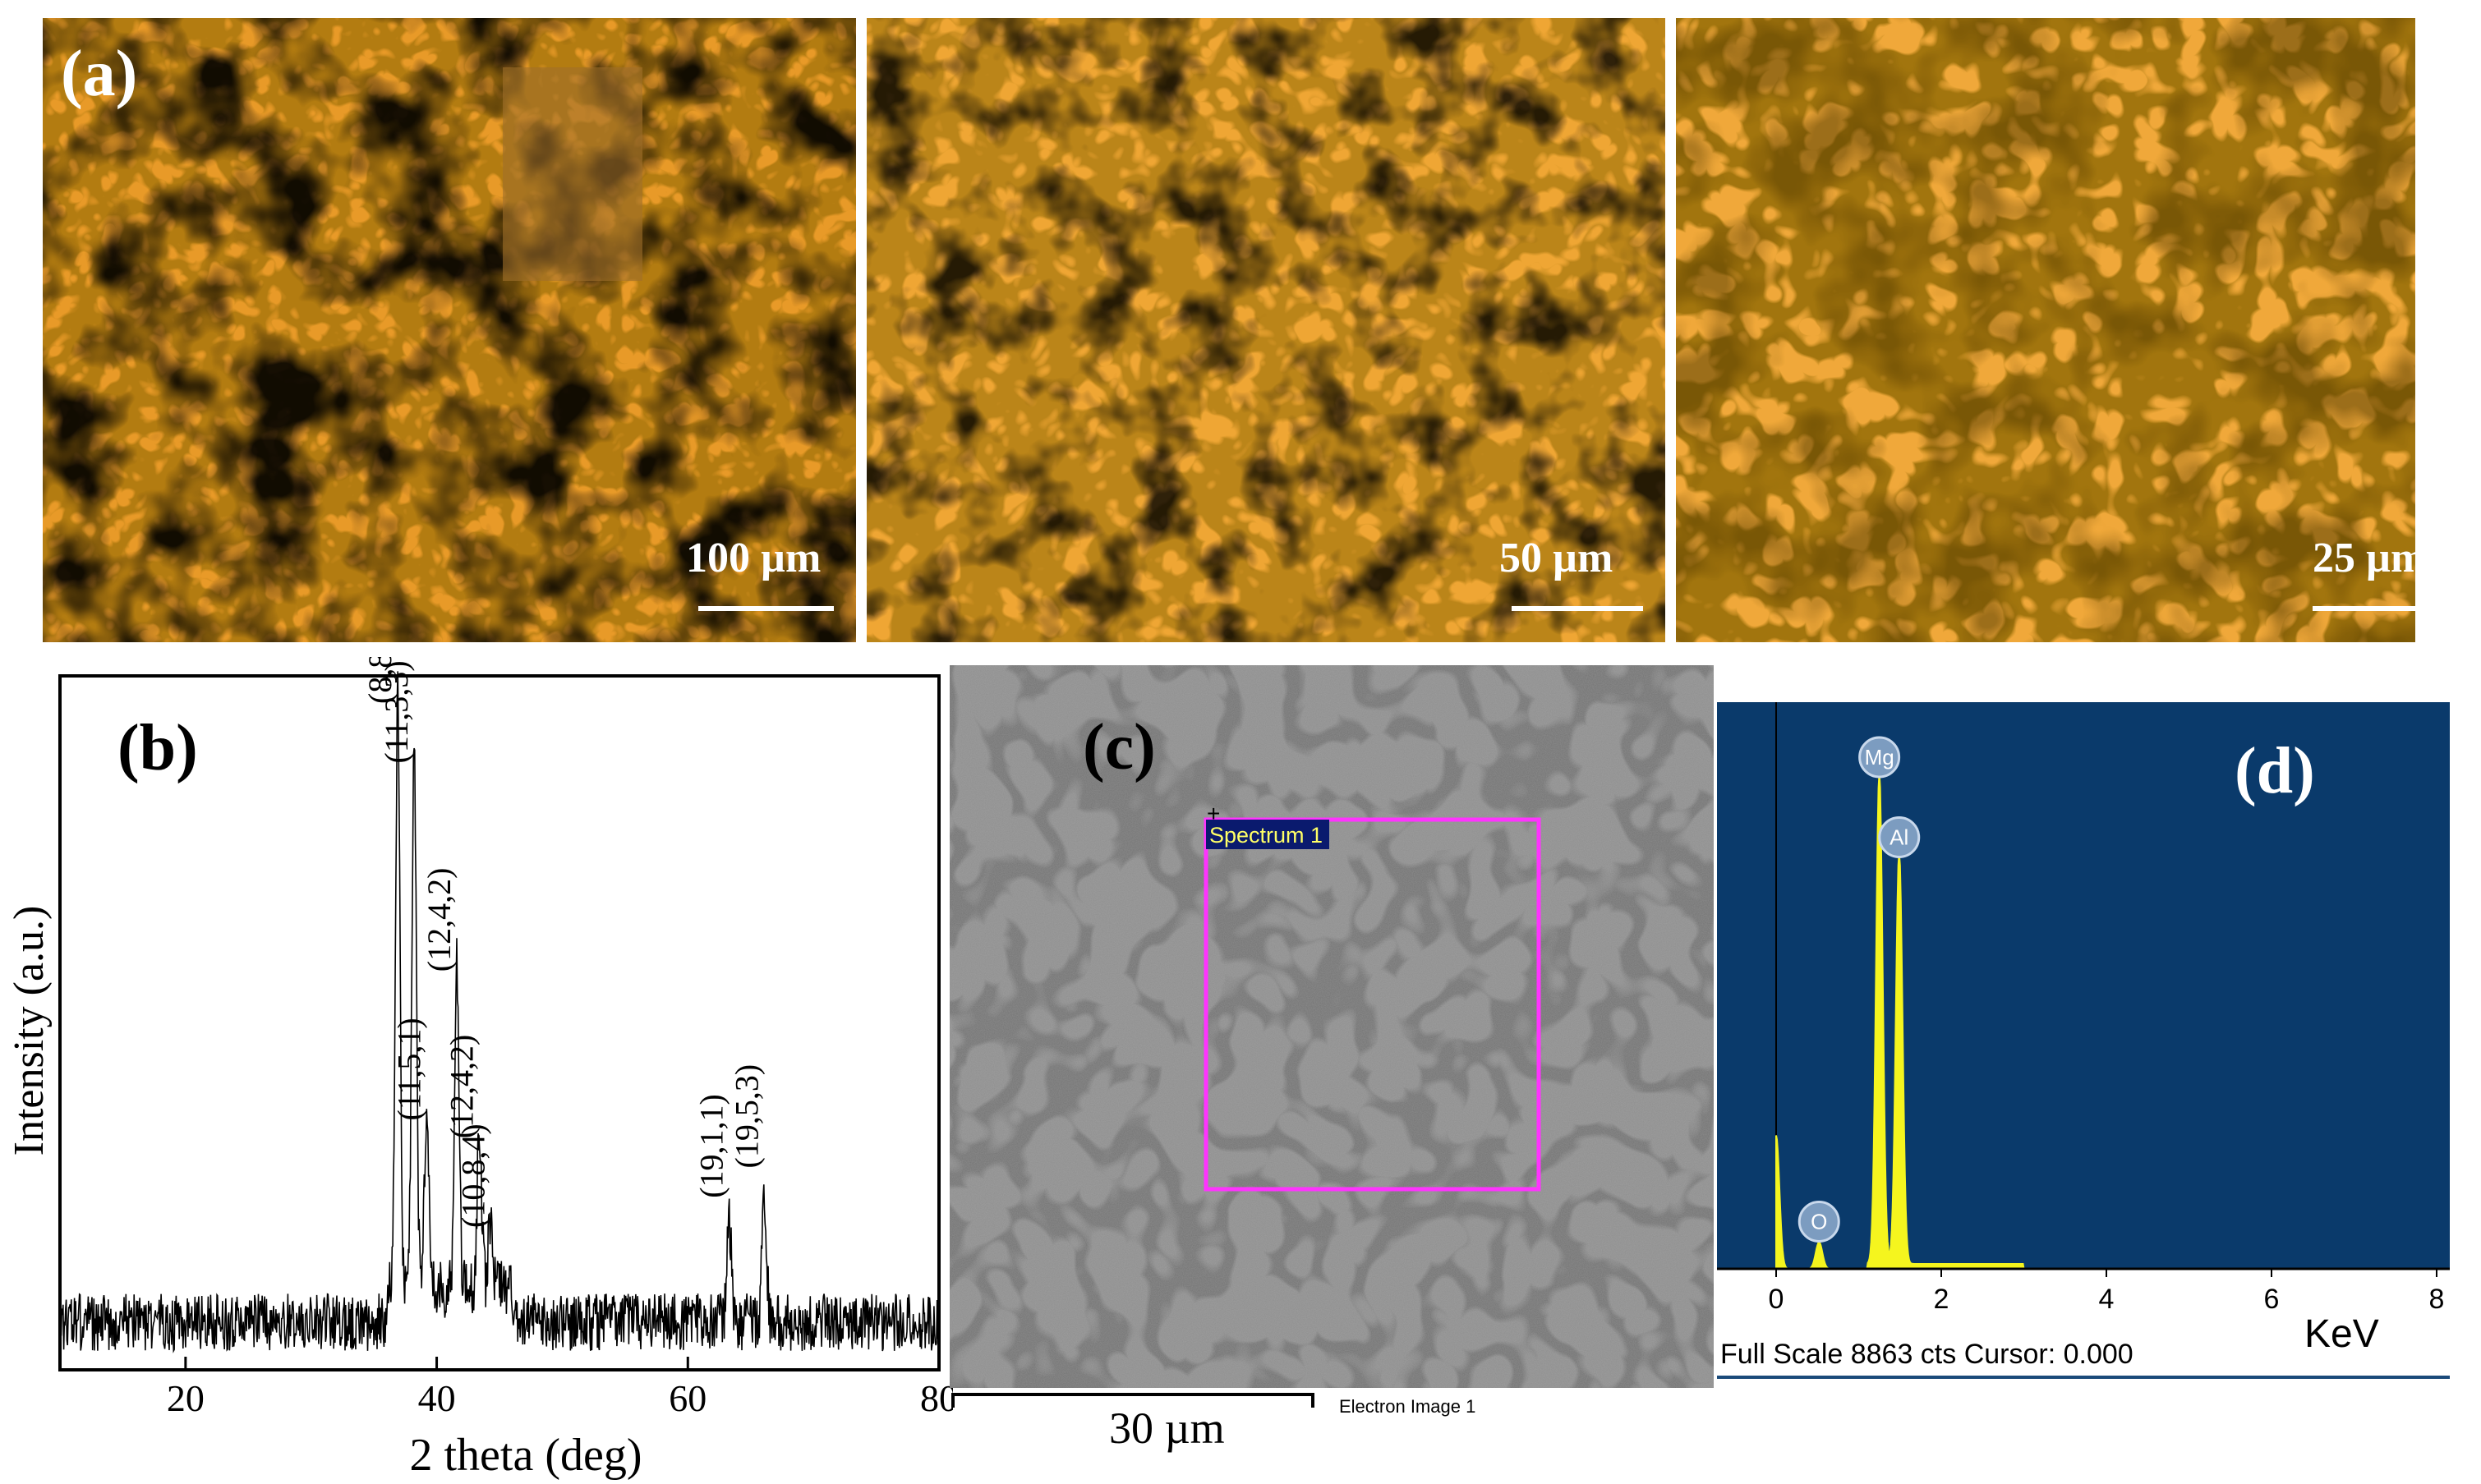  Describe the element at coordinates (408, 1069) in the screenshot. I see `xrd-peak-label: (11,5,1)` at that location.